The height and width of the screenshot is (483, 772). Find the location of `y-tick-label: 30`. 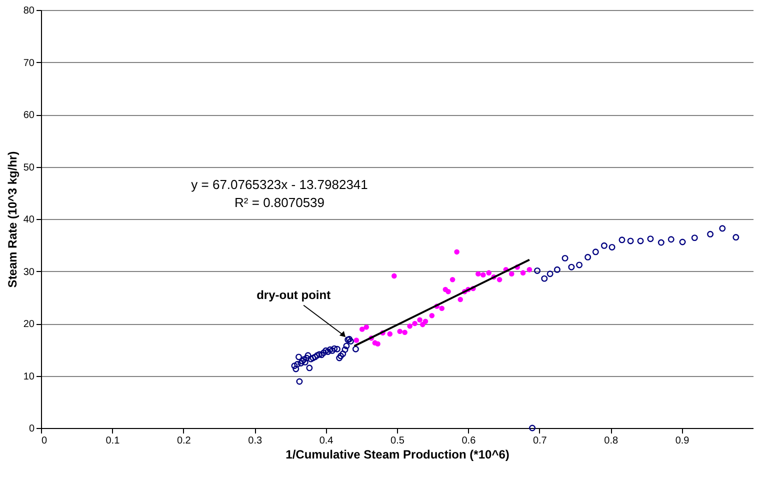

y-tick-label: 30 is located at coordinates (29, 272).